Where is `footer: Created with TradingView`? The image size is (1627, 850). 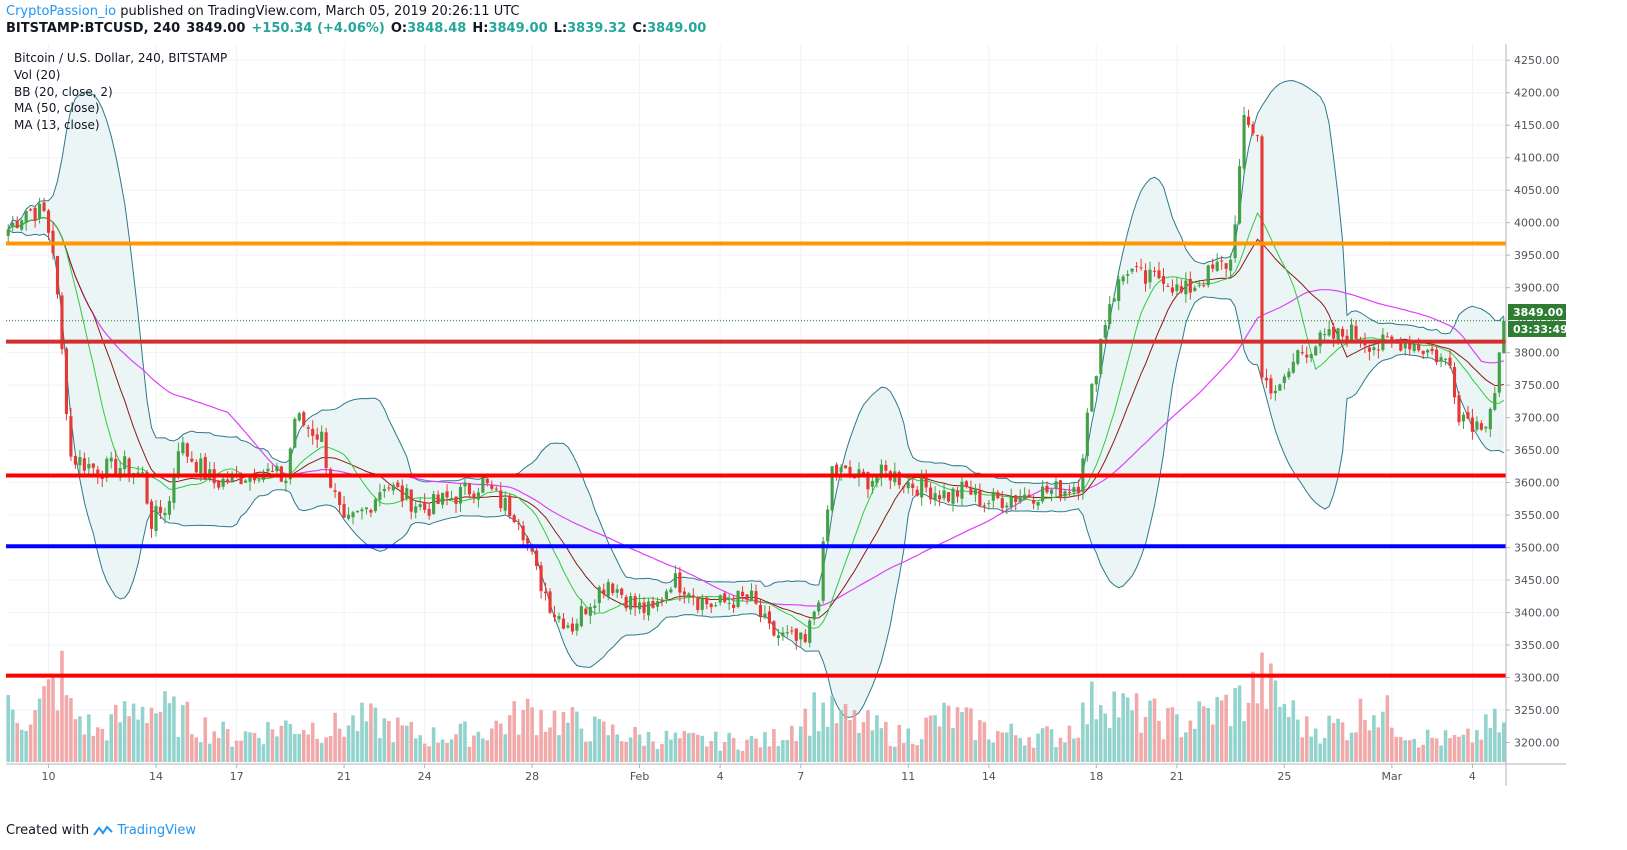 footer: Created with TradingView is located at coordinates (101, 830).